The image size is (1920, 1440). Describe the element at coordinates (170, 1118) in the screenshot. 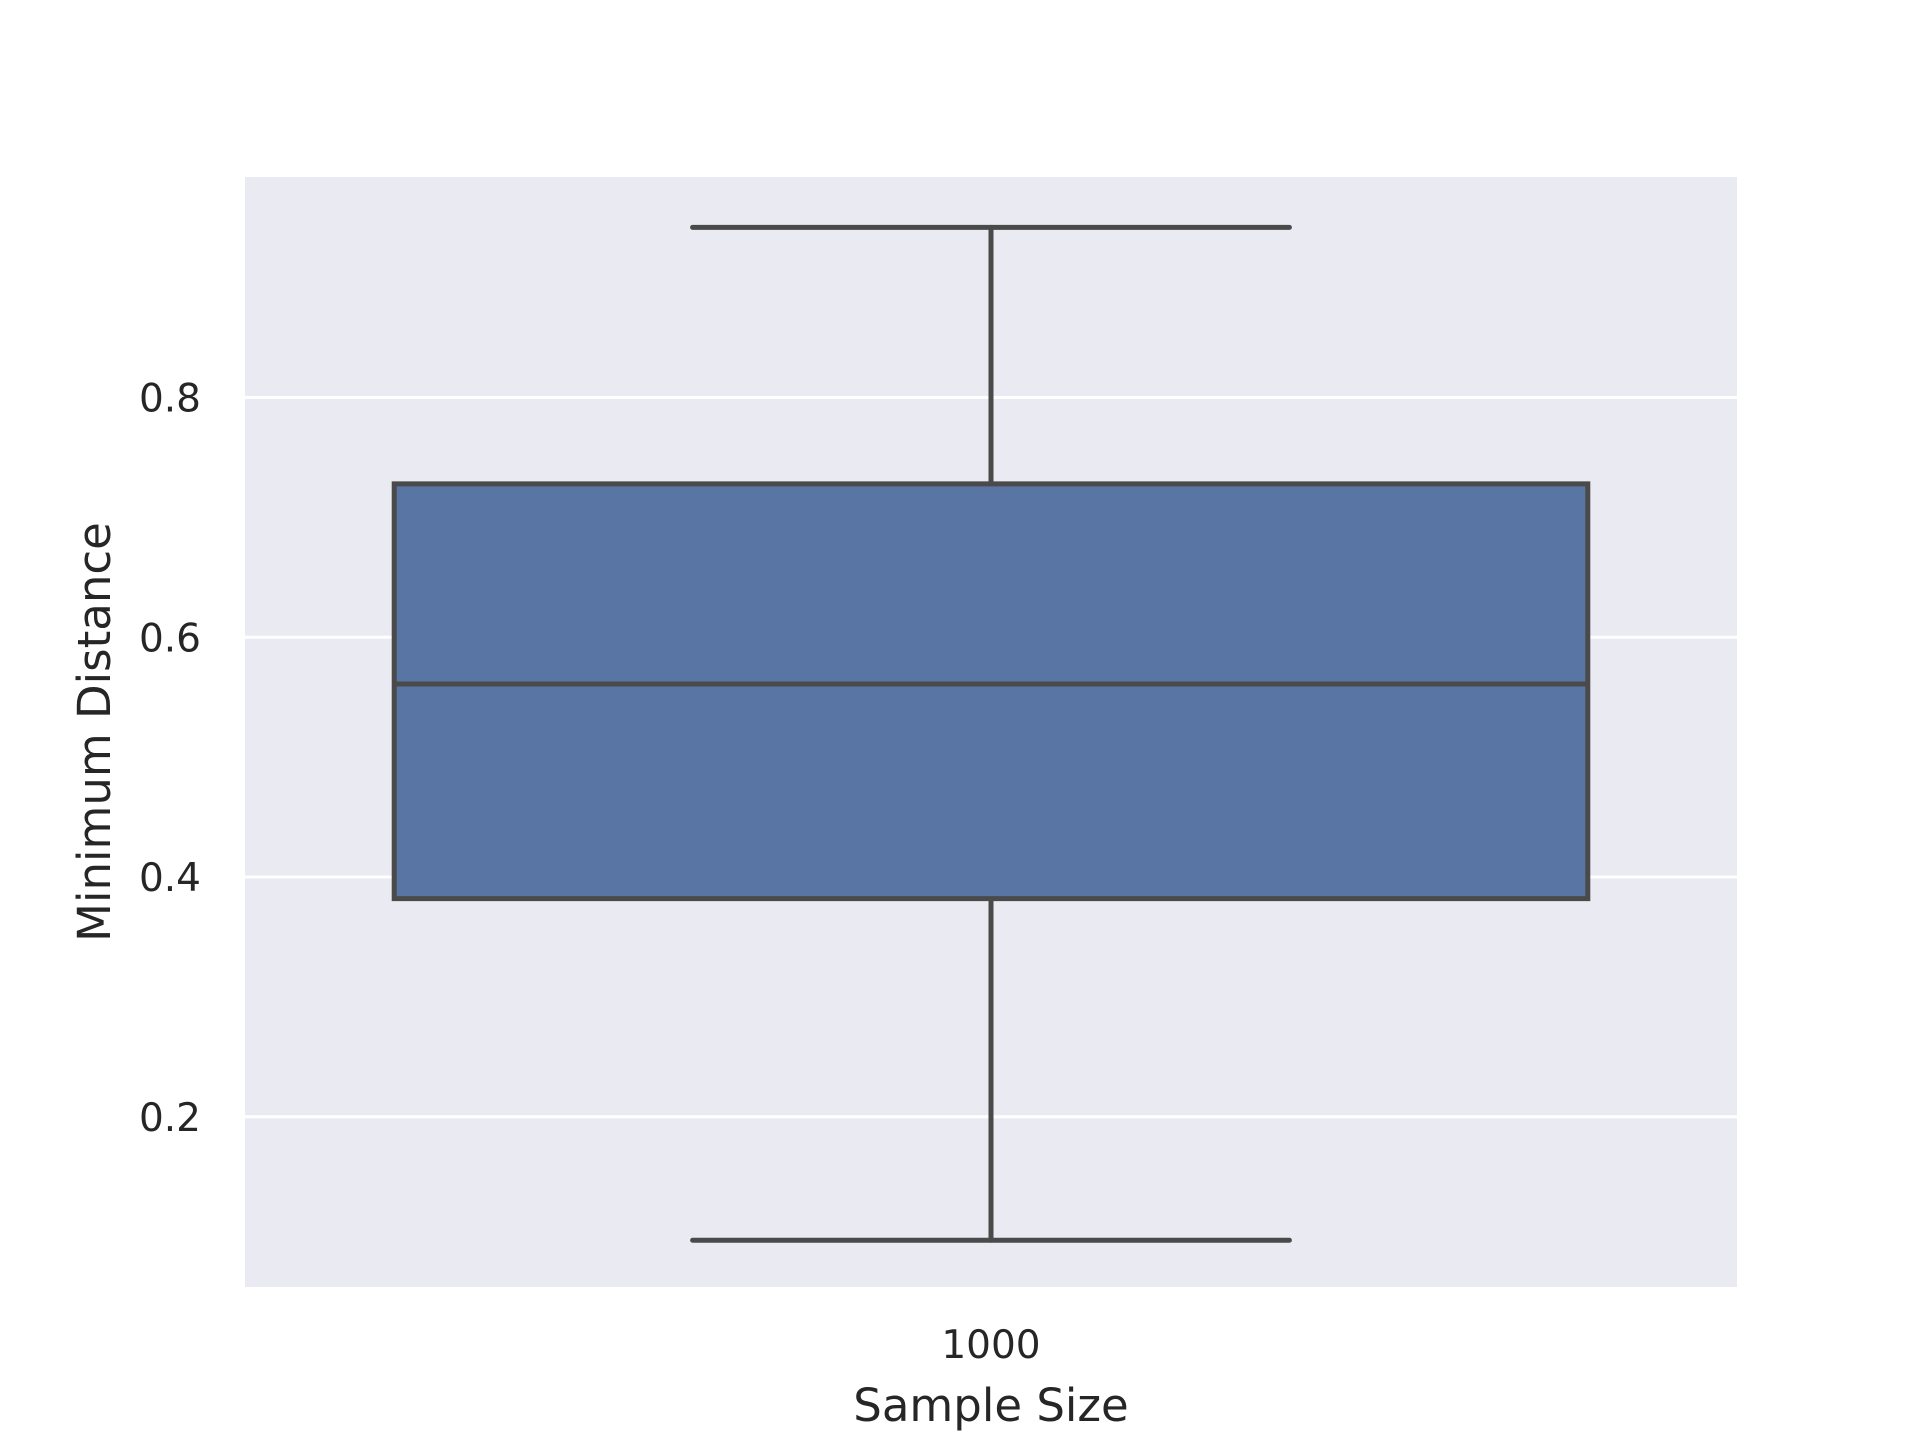

I see `y-tick-label: 0.2` at that location.